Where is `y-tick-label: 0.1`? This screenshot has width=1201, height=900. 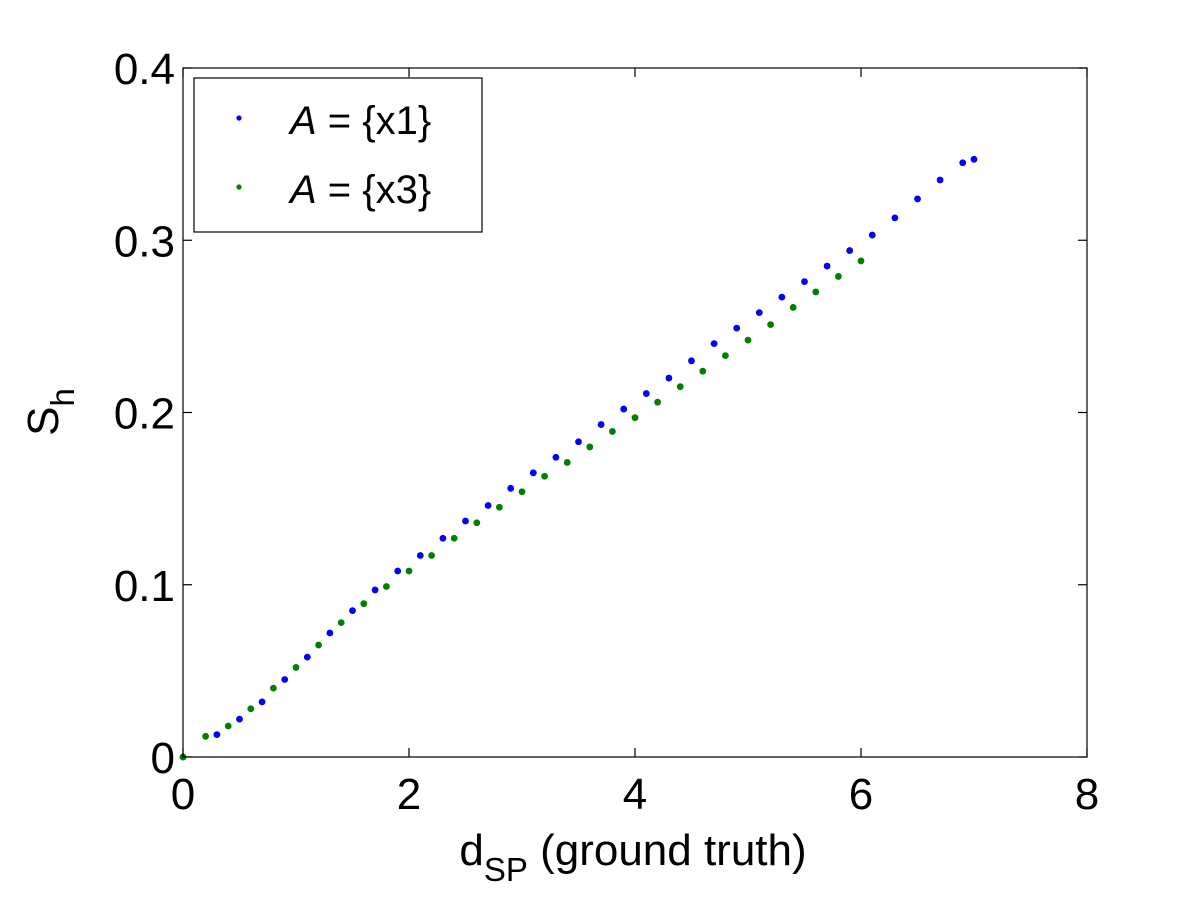 y-tick-label: 0.1 is located at coordinates (144, 586).